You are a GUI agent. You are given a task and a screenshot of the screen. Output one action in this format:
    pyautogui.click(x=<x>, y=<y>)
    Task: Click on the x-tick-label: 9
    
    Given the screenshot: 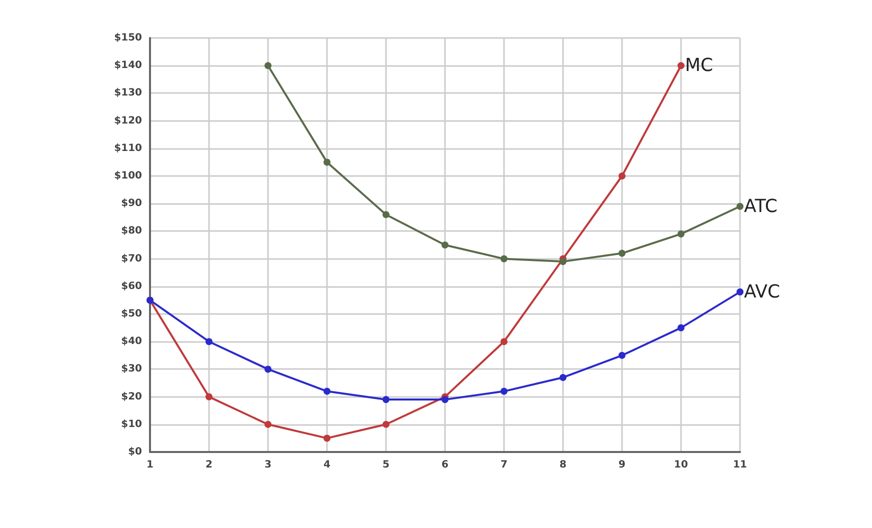 What is the action you would take?
    pyautogui.click(x=622, y=465)
    